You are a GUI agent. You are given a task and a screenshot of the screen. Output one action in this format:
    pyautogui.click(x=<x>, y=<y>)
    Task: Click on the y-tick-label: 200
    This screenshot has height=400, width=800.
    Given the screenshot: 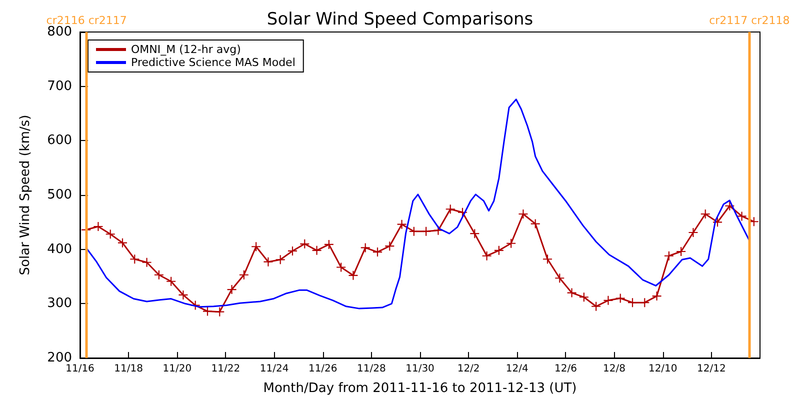 What is the action you would take?
    pyautogui.click(x=59, y=358)
    